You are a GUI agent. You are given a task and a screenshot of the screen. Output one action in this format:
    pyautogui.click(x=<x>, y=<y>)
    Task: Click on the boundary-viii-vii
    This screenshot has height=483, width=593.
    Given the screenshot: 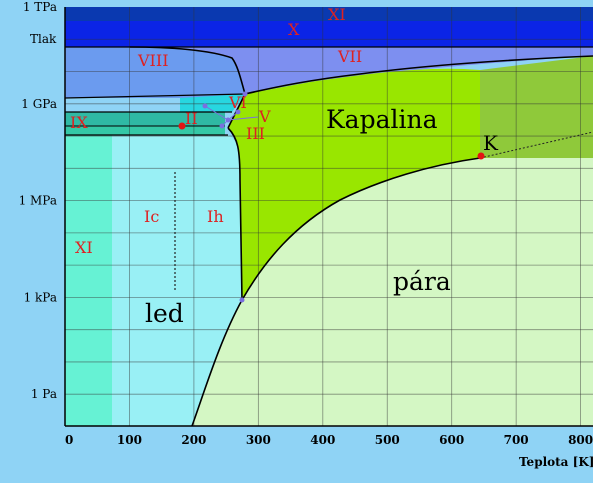 What is the action you would take?
    pyautogui.click(x=187, y=70)
    